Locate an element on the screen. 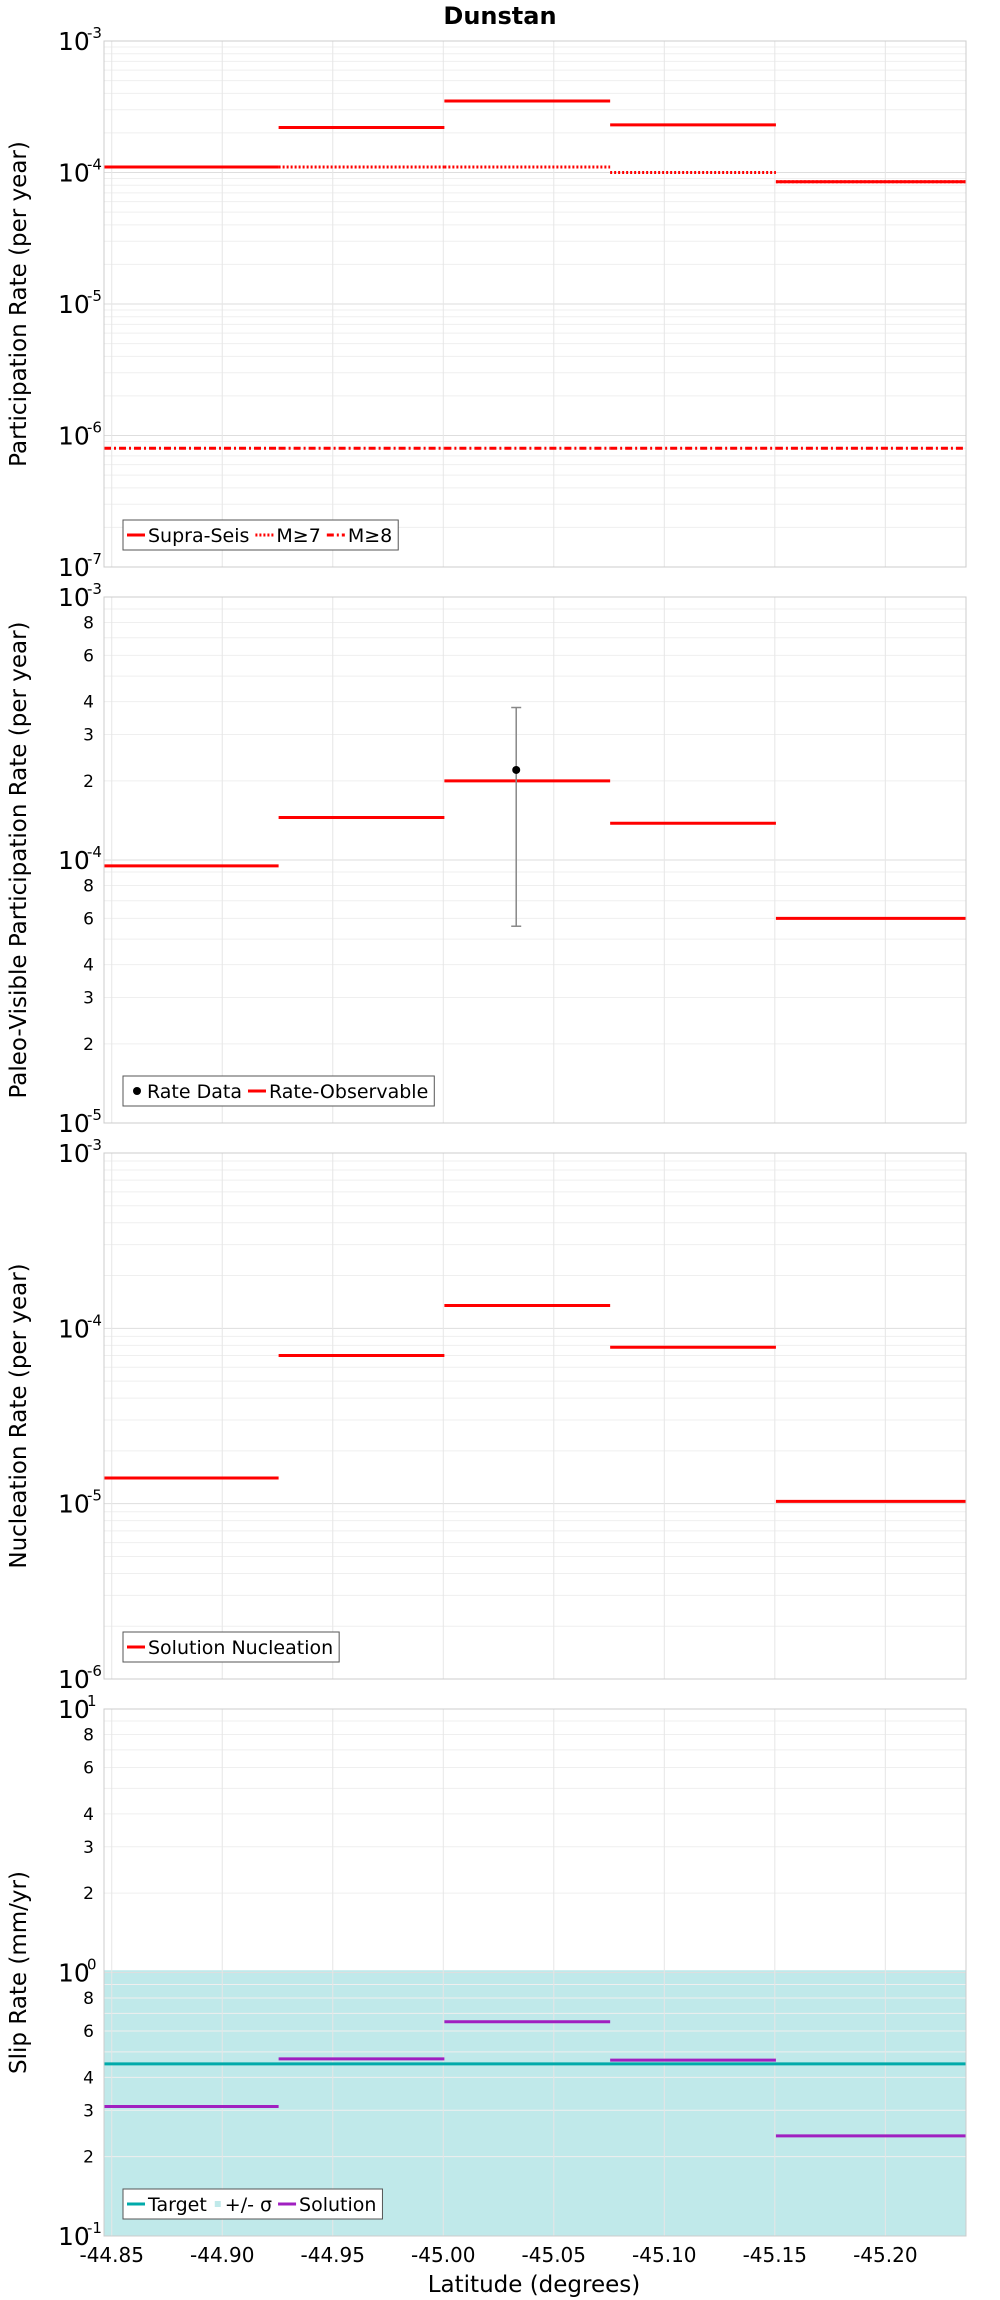  x-axis-label: Latitude (degrees) is located at coordinates (534, 2285).